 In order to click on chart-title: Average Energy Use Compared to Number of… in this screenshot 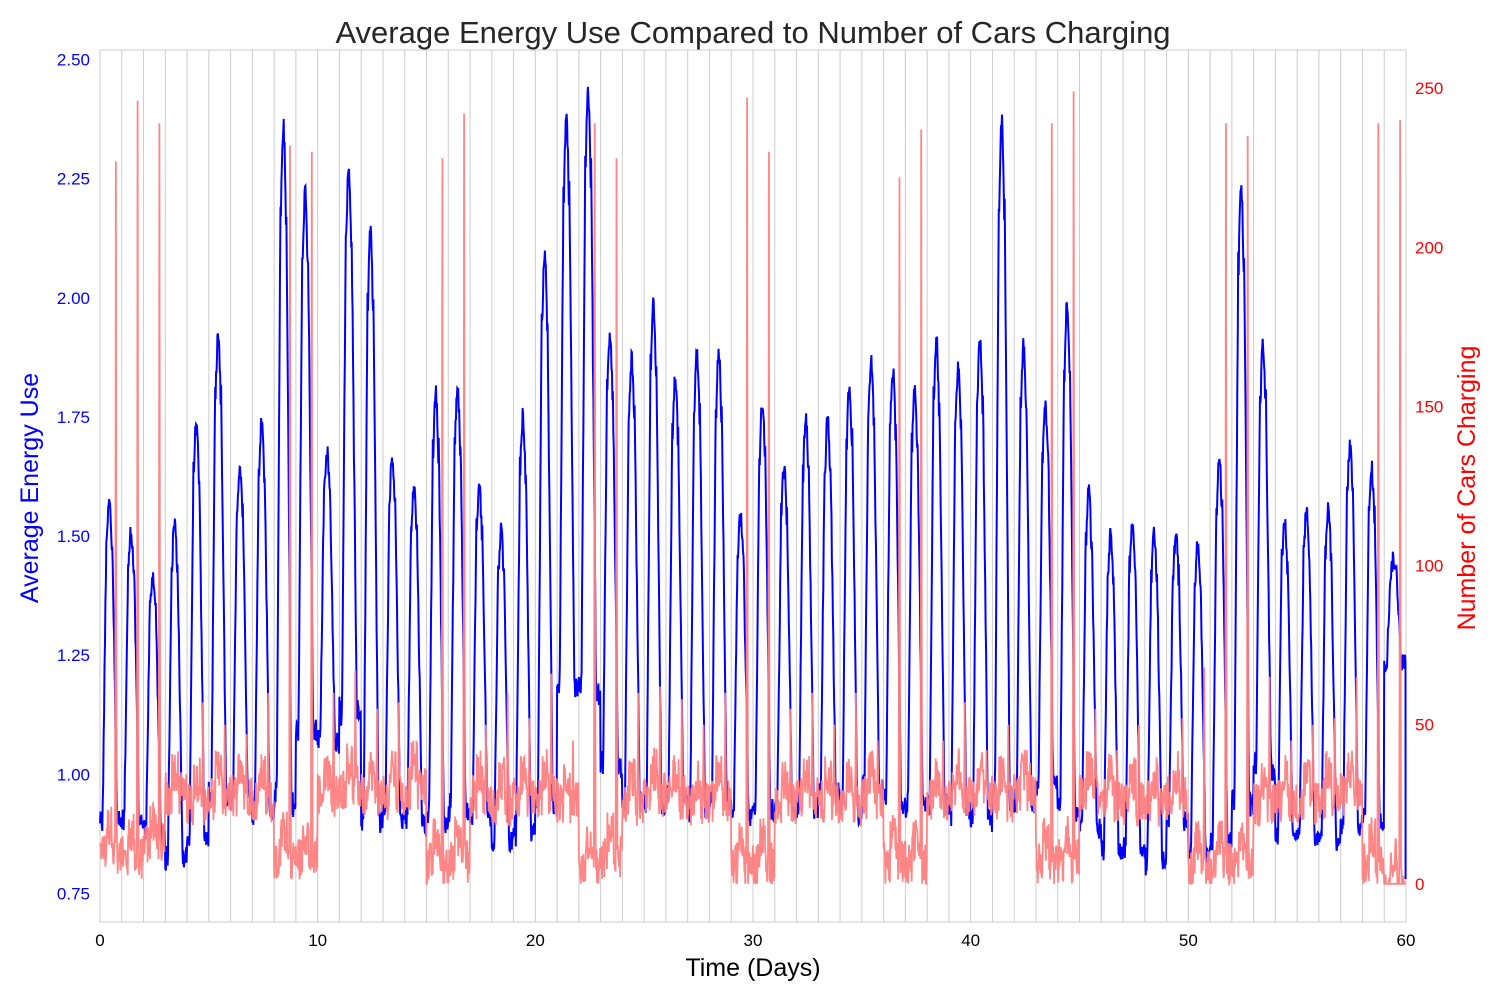, I will do `click(752, 32)`.